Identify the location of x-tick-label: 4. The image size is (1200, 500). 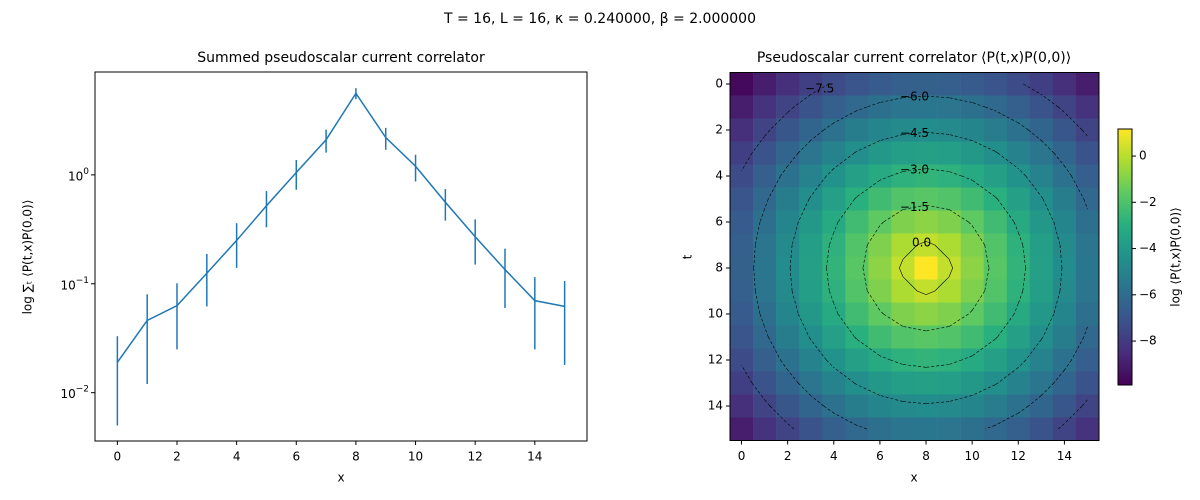
(834, 456).